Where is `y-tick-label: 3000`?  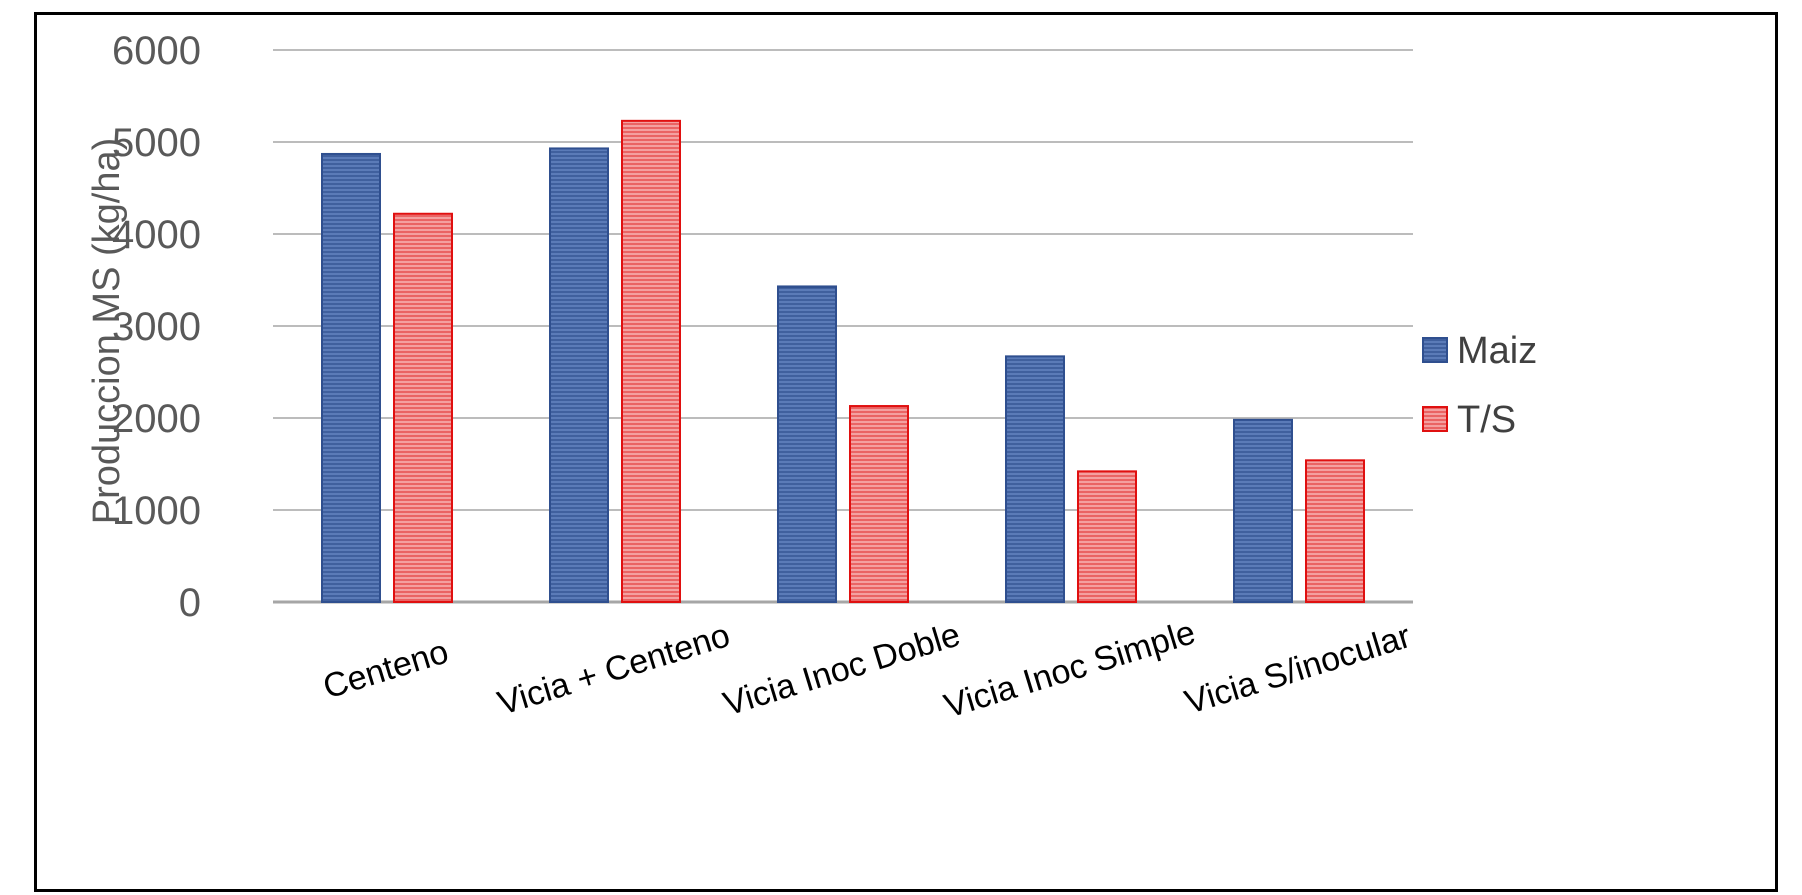
y-tick-label: 3000 is located at coordinates (156, 327).